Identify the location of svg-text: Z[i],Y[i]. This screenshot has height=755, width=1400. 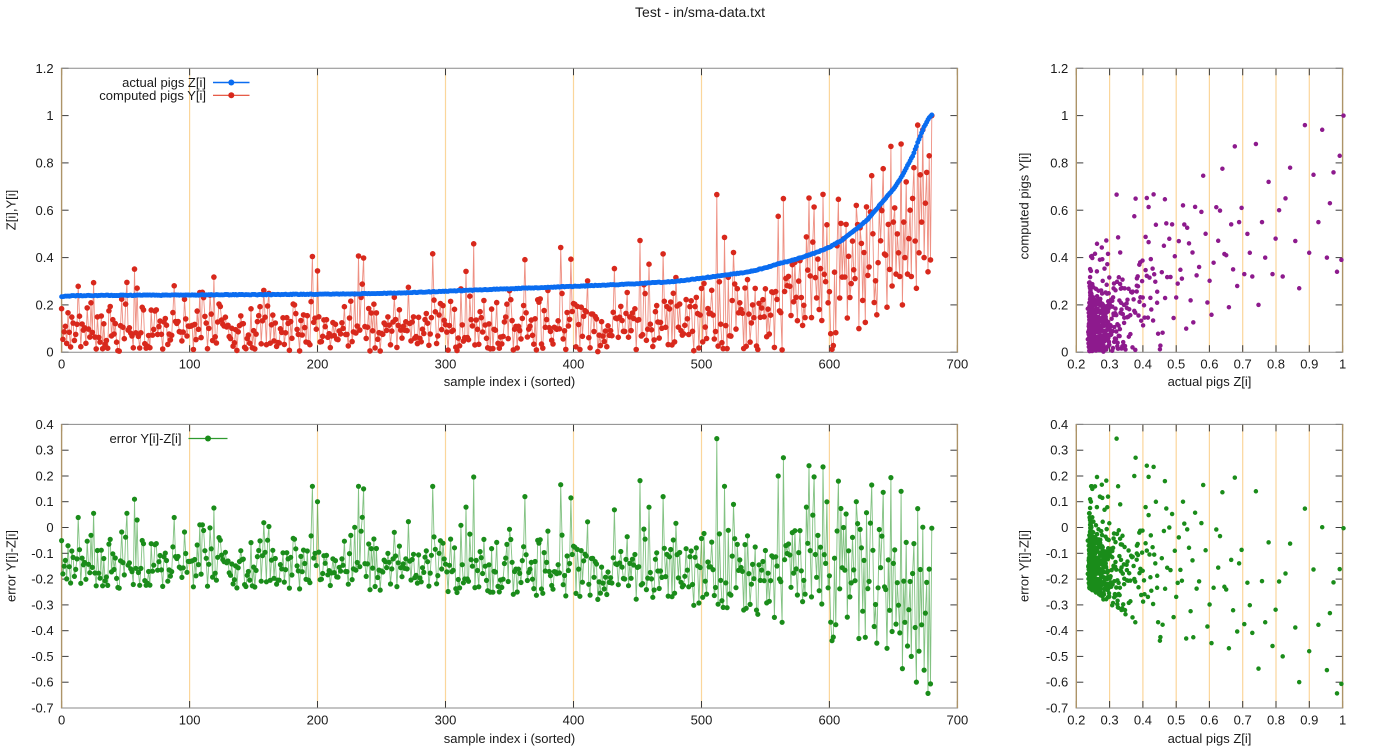
(11, 210).